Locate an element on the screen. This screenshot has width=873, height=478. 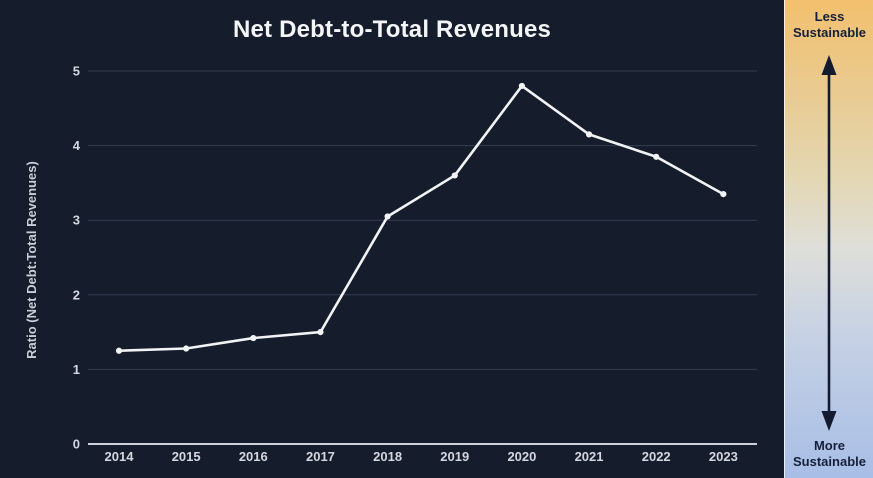
x-tick-label: 2015 is located at coordinates (186, 456).